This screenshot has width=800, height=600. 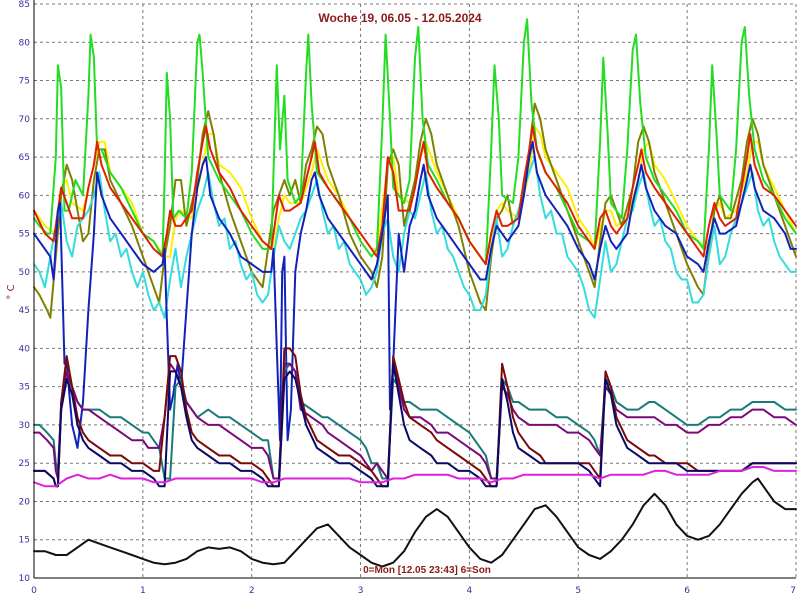 I want to click on x-tick-label: 3, so click(x=361, y=591).